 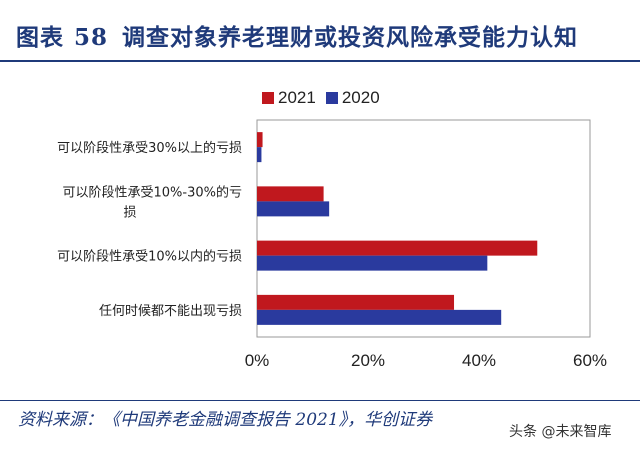 I want to click on chart-legend: 2021 2020, so click(x=326, y=98).